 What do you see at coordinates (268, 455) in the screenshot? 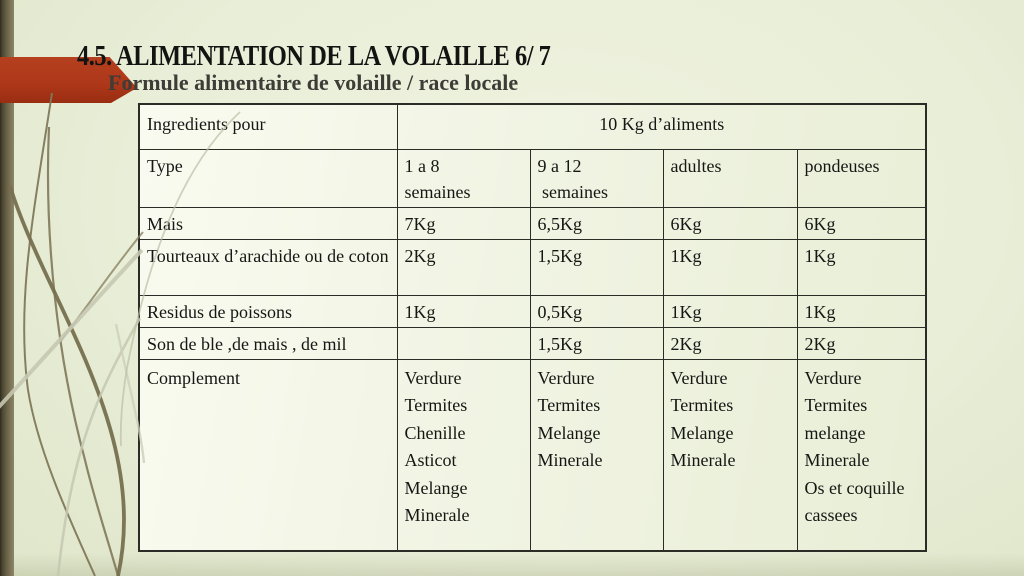
I see `cell-row-label: Complement` at bounding box center [268, 455].